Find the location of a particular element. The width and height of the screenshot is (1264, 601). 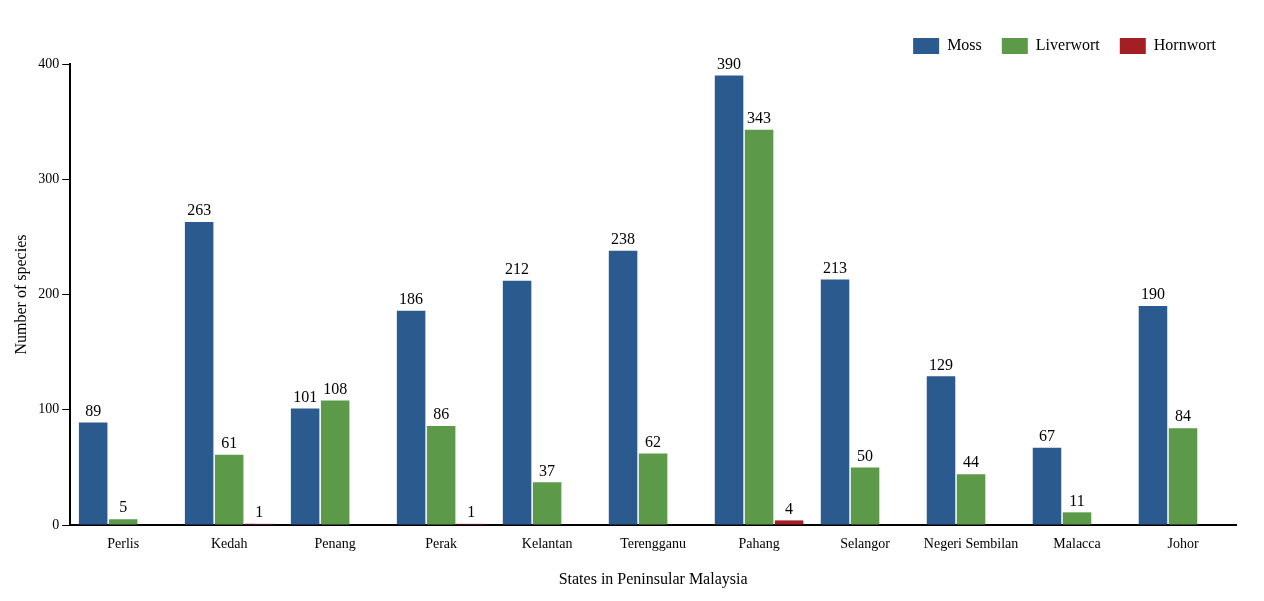

x-tick-label: Penang is located at coordinates (335, 544).